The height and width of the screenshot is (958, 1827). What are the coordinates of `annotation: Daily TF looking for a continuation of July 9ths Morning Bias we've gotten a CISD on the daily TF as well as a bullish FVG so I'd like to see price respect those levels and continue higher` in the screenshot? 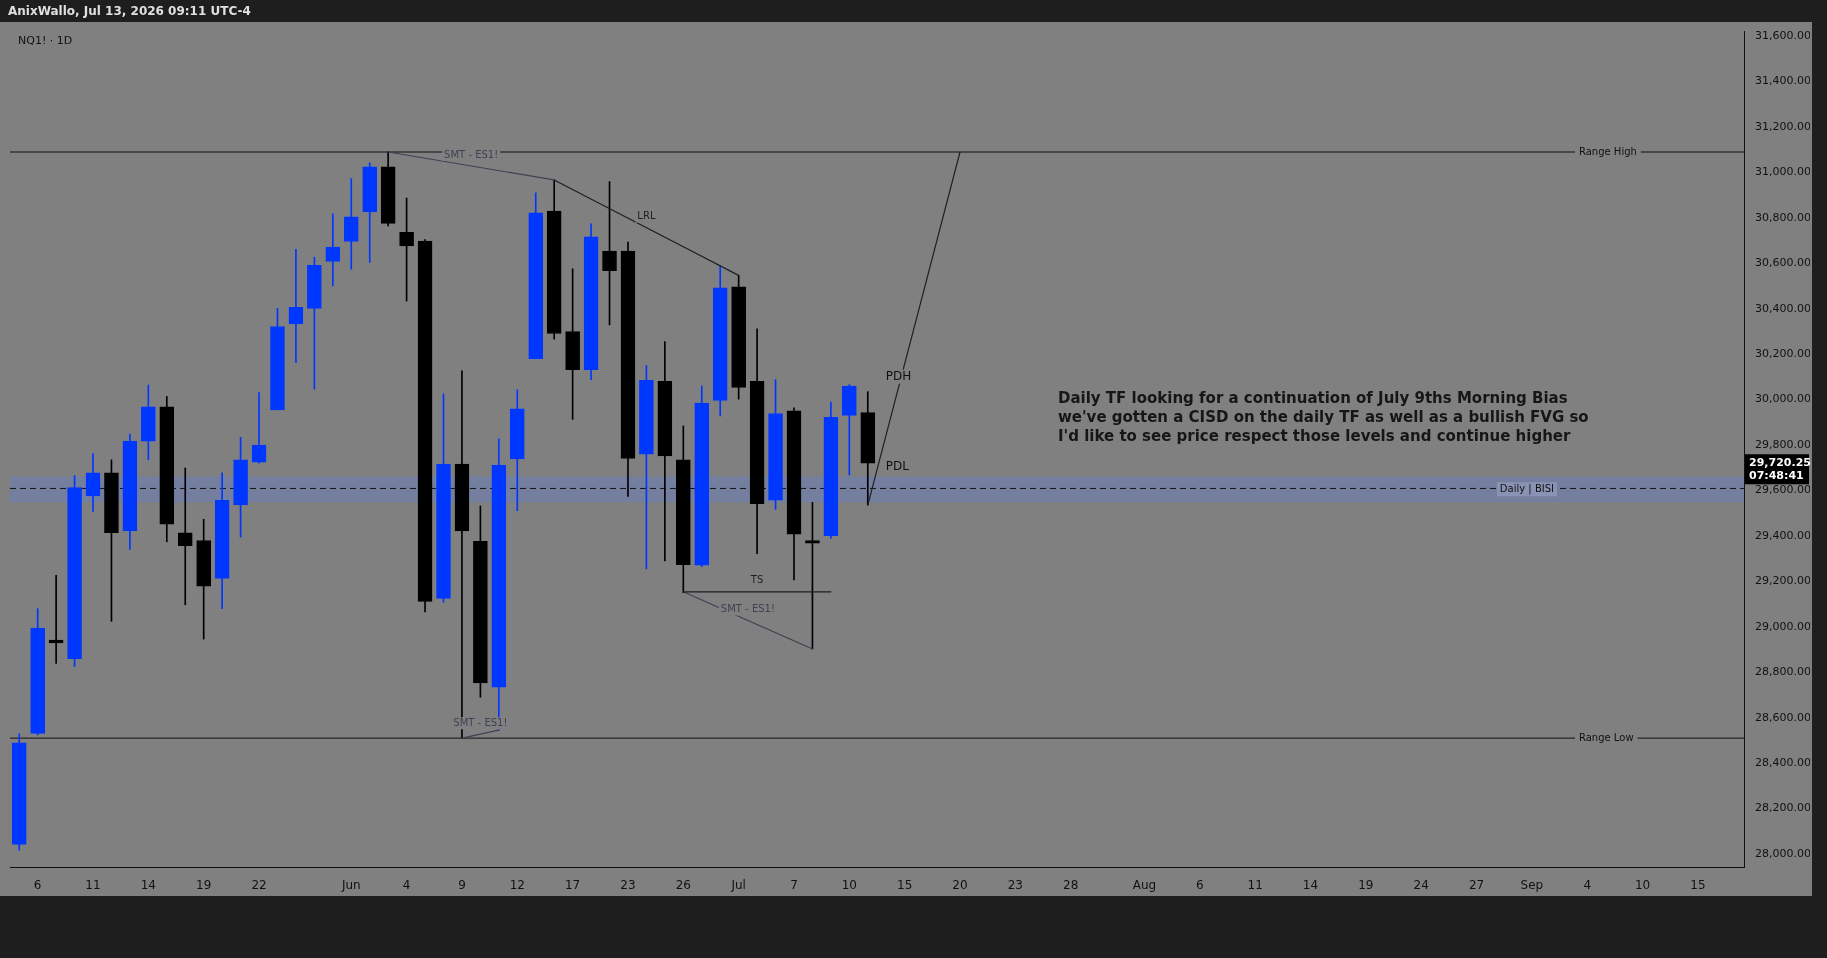 It's located at (1323, 417).